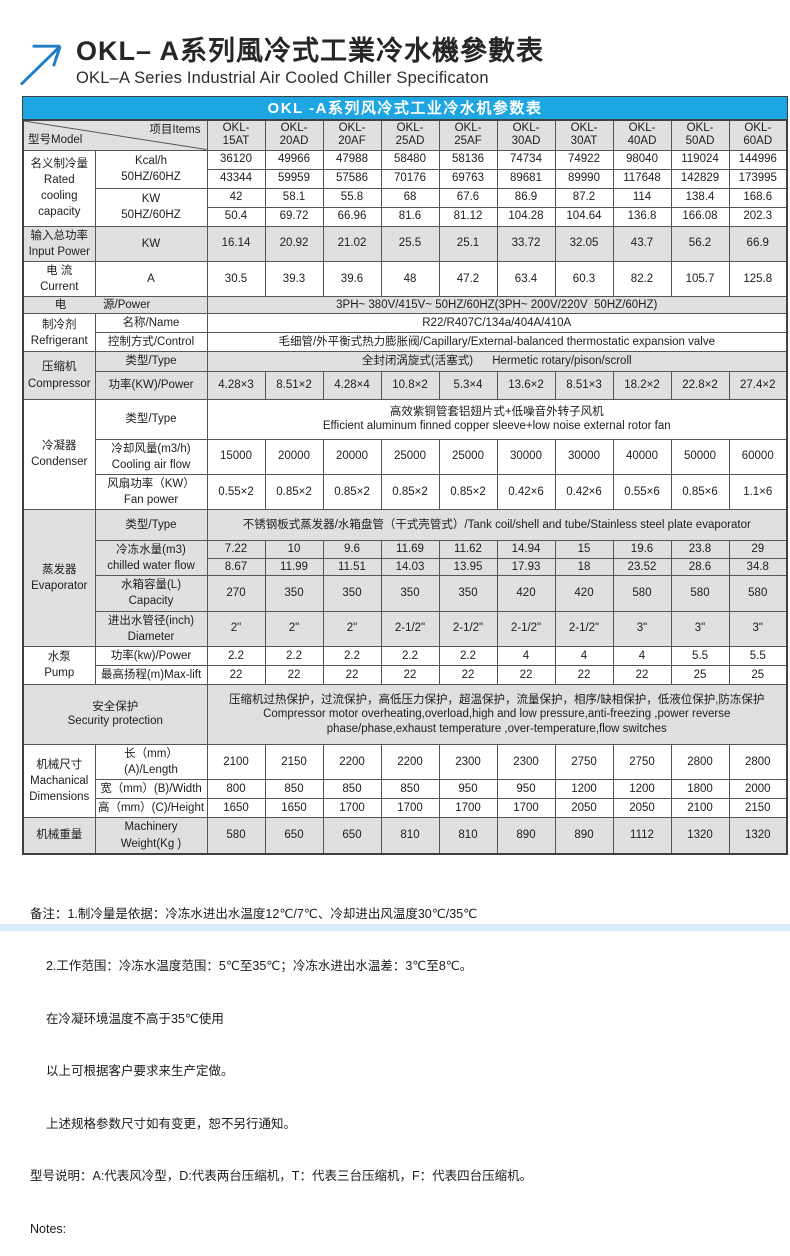 Image resolution: width=790 pixels, height=1256 pixels. I want to click on value-cell: 82.2, so click(642, 278).